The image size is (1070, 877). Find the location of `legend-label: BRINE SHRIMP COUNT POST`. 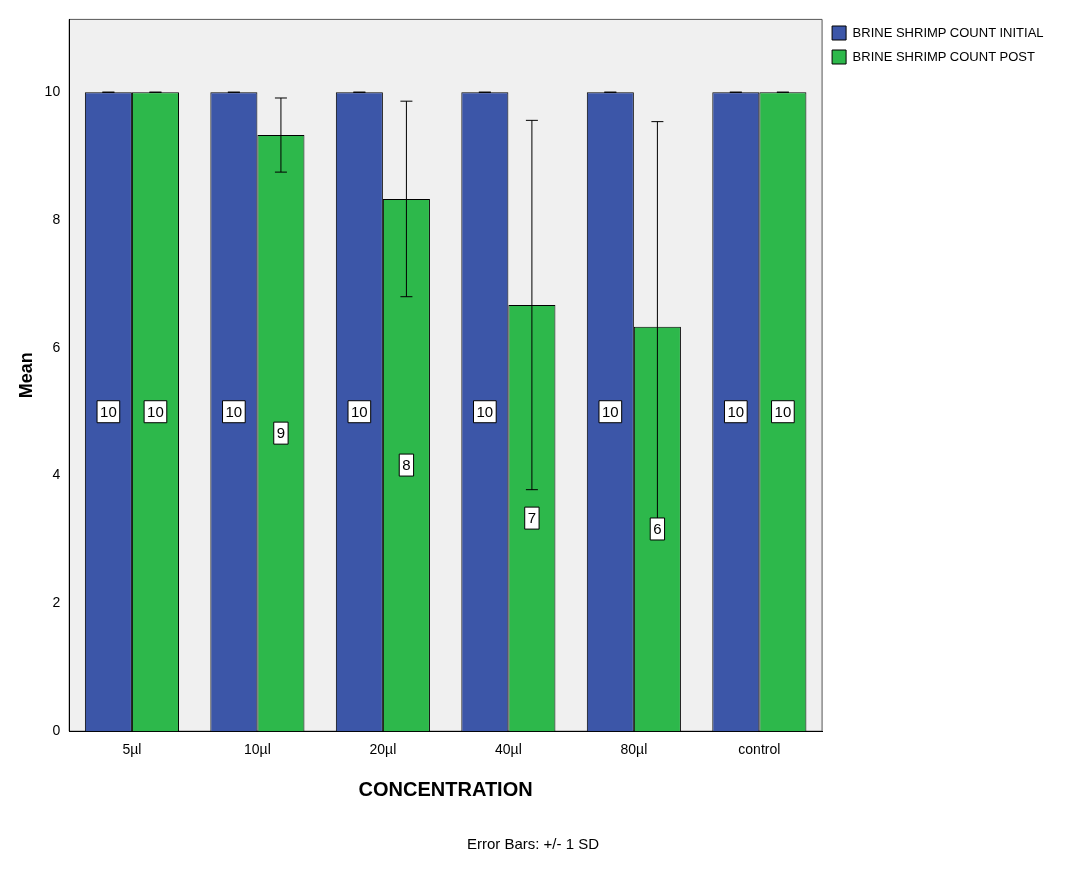

legend-label: BRINE SHRIMP COUNT POST is located at coordinates (943, 56).